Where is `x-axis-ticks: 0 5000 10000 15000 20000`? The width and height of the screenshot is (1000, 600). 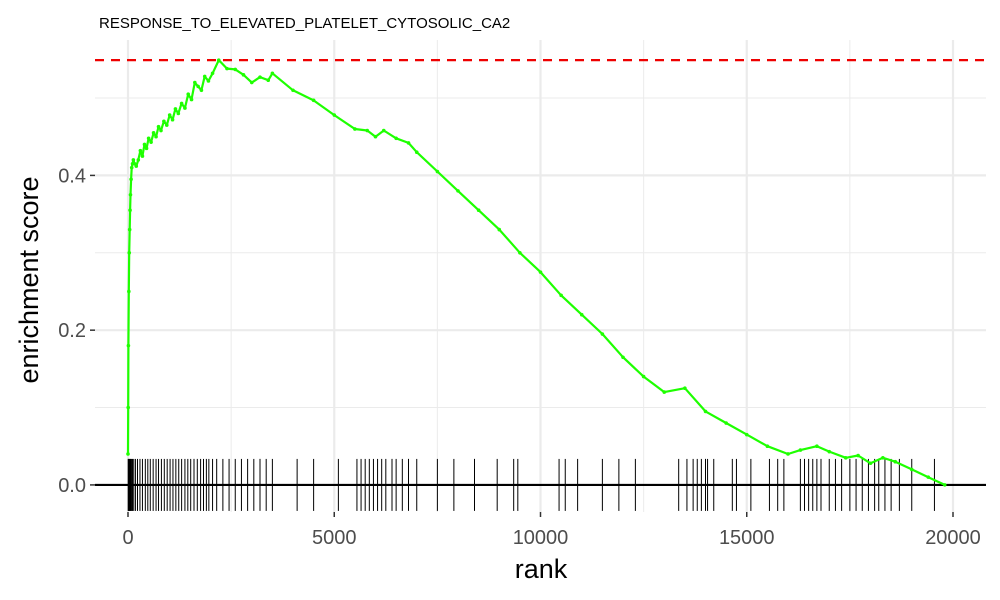 x-axis-ticks: 0 5000 10000 15000 20000 is located at coordinates (551, 530).